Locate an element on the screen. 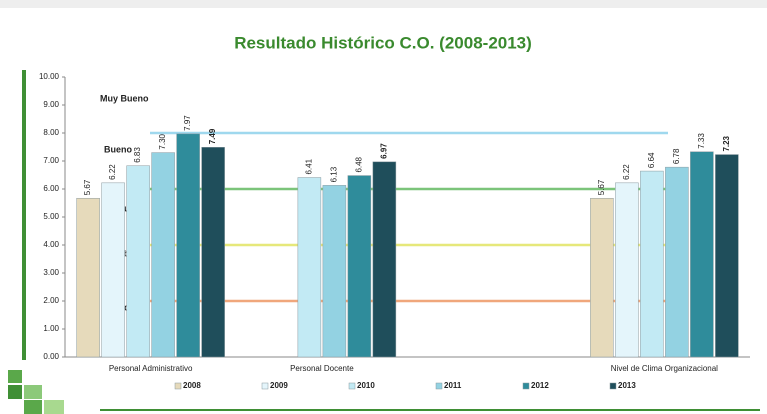 The image size is (767, 414). y-tick-label: 10.00 is located at coordinates (49, 76).